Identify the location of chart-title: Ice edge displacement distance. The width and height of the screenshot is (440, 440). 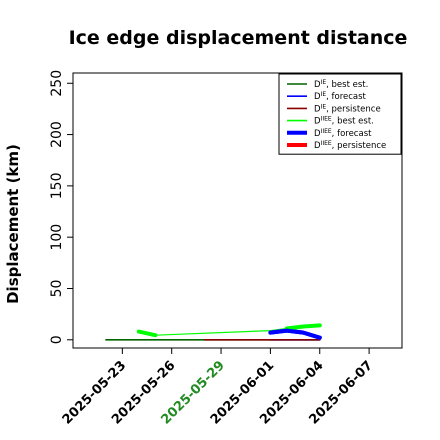
(238, 38).